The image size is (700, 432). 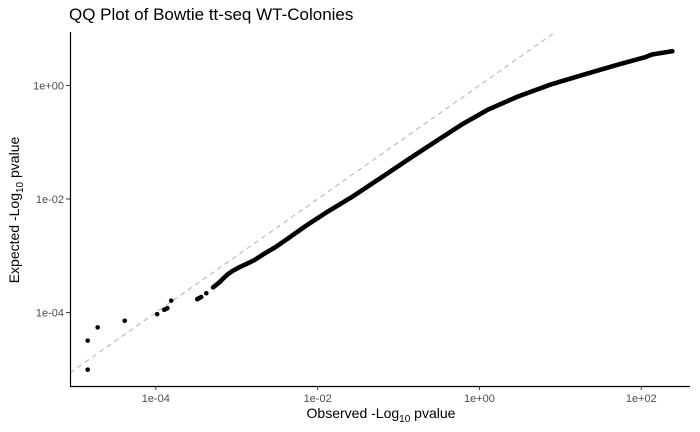 What do you see at coordinates (156, 399) in the screenshot?
I see `x-tick-label: 1e-04` at bounding box center [156, 399].